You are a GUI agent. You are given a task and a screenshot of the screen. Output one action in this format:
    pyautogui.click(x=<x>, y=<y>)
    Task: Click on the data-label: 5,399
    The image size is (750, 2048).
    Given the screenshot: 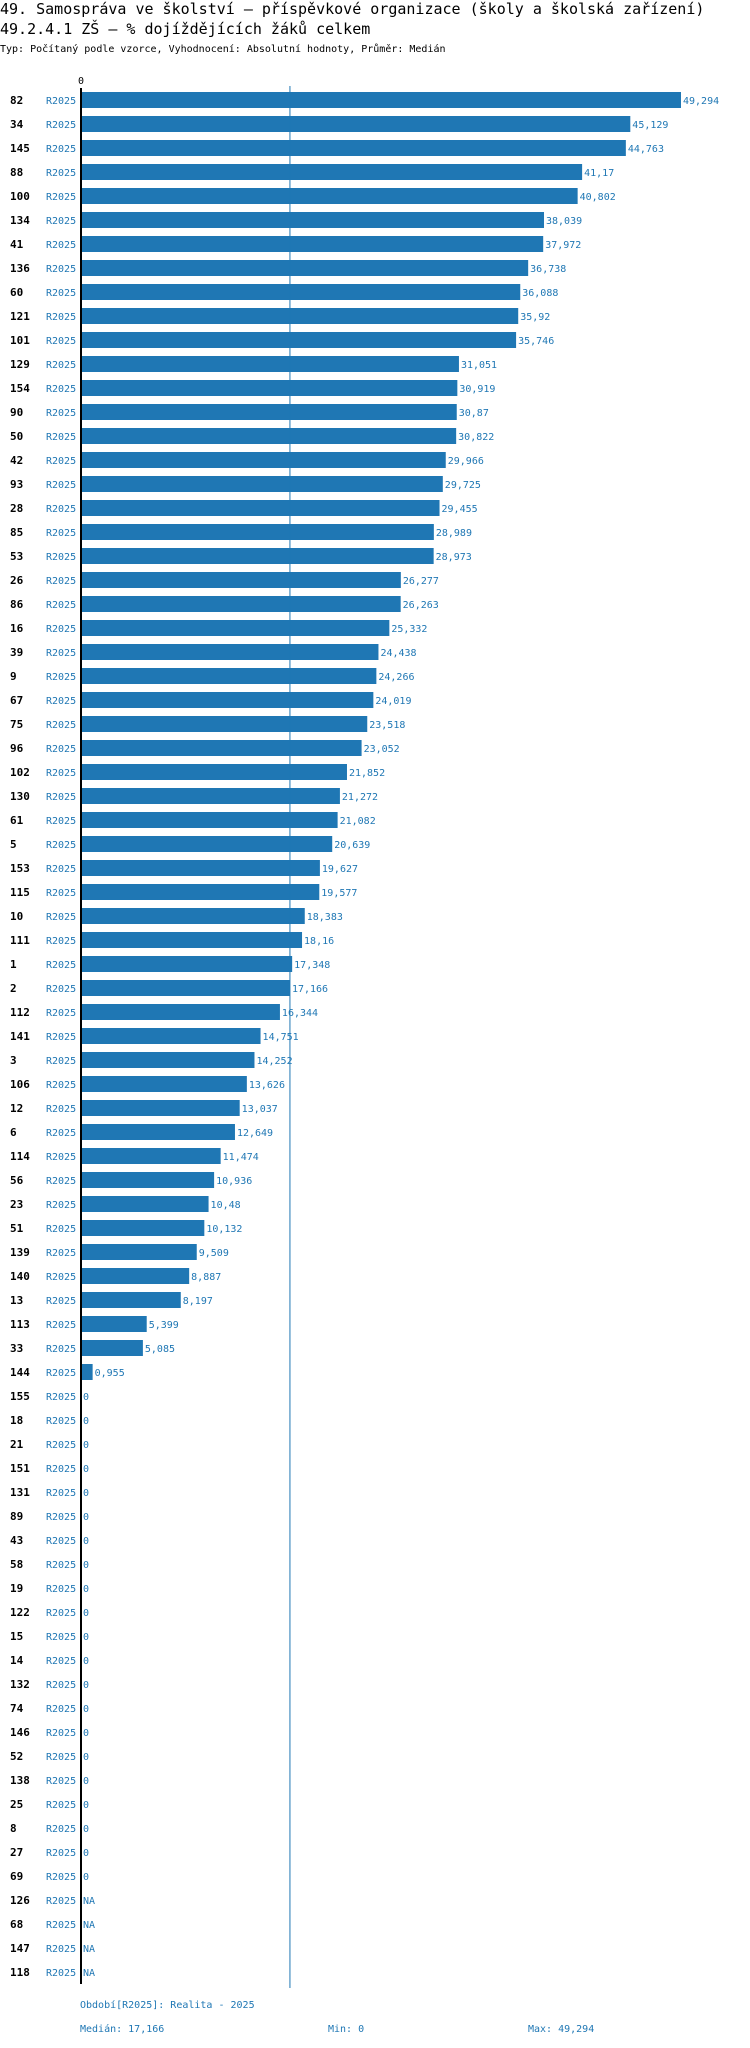 What is the action you would take?
    pyautogui.click(x=164, y=1325)
    